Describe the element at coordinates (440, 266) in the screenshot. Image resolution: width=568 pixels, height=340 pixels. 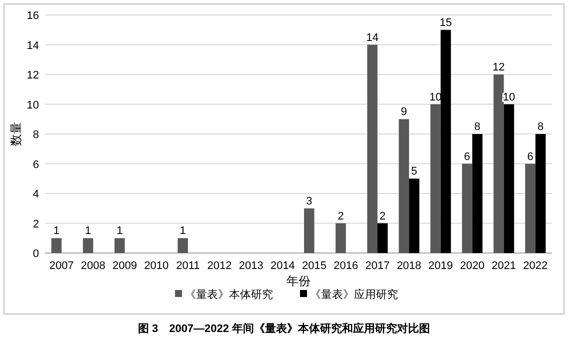
I see `x-tick-label: 2019` at that location.